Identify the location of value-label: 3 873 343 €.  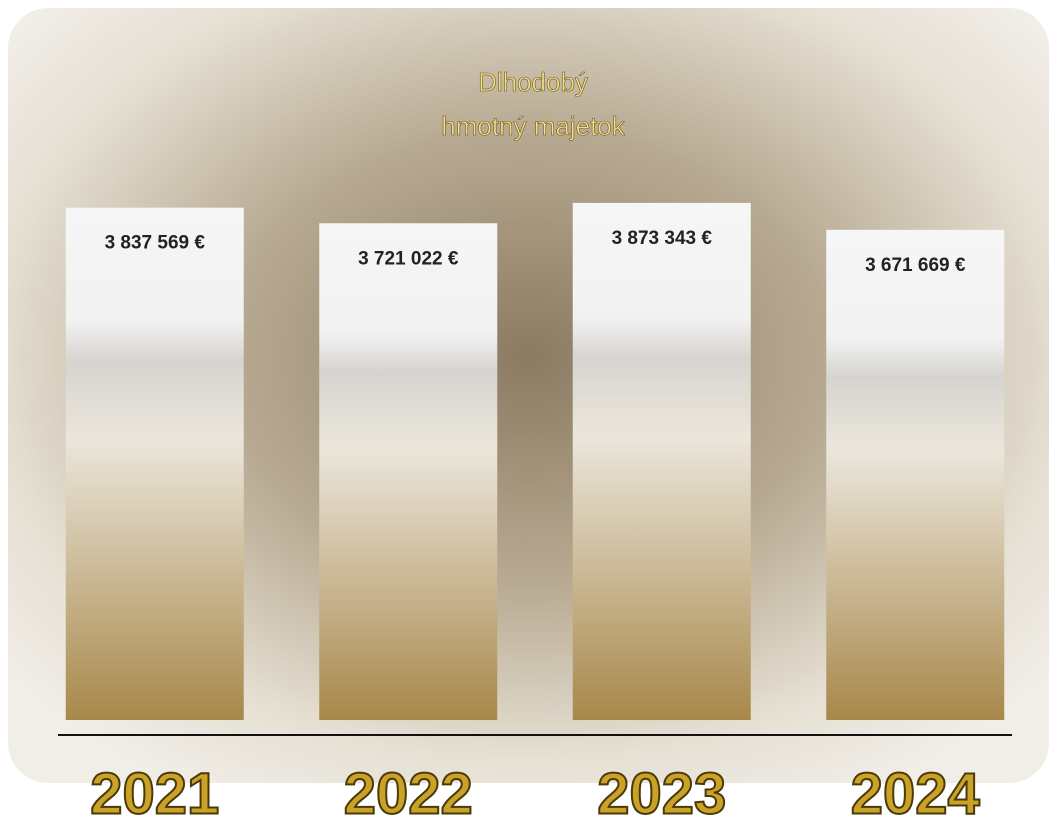
(662, 238).